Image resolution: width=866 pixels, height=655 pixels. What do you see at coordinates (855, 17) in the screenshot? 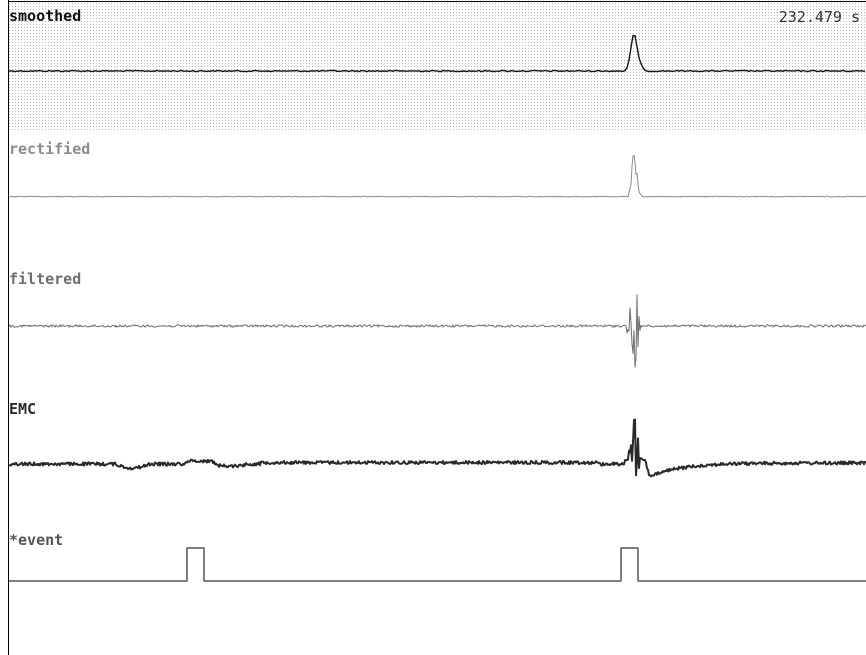
I see `time-unit: s` at bounding box center [855, 17].